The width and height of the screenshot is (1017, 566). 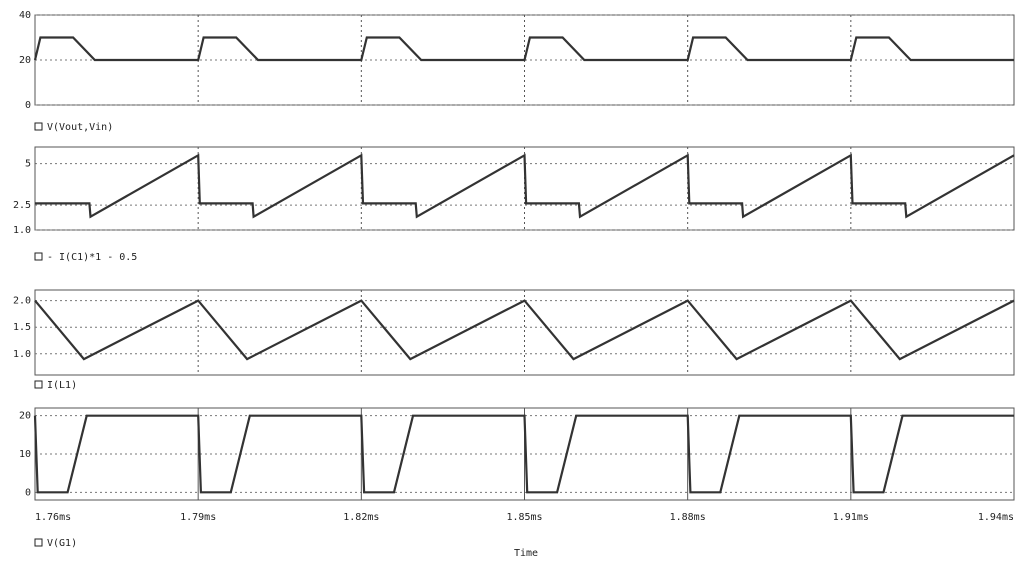 I want to click on x-tick-label: 1.91ms, so click(x=851, y=517).